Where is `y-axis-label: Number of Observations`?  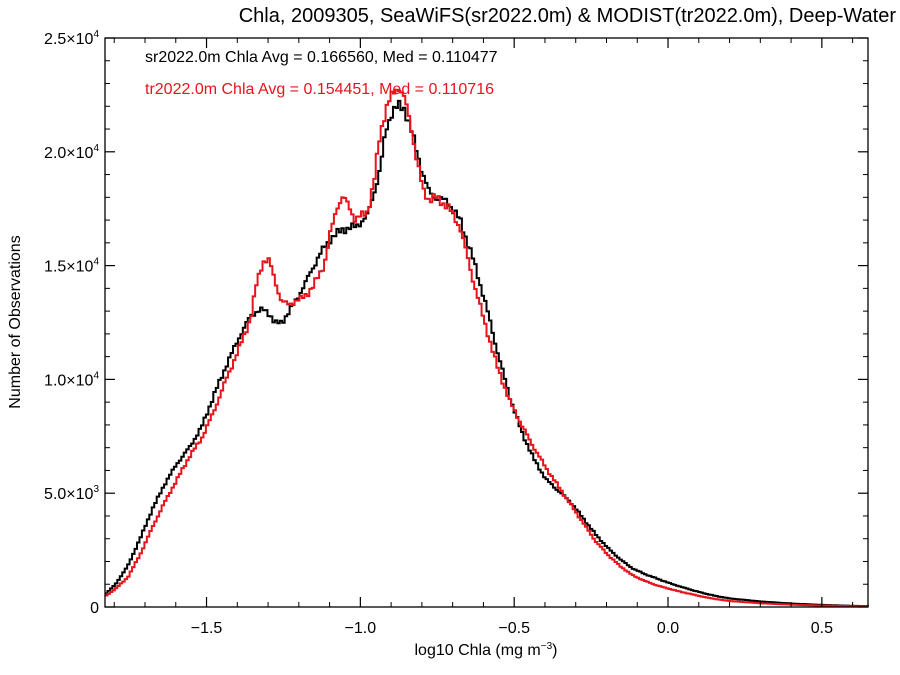 y-axis-label: Number of Observations is located at coordinates (15, 321).